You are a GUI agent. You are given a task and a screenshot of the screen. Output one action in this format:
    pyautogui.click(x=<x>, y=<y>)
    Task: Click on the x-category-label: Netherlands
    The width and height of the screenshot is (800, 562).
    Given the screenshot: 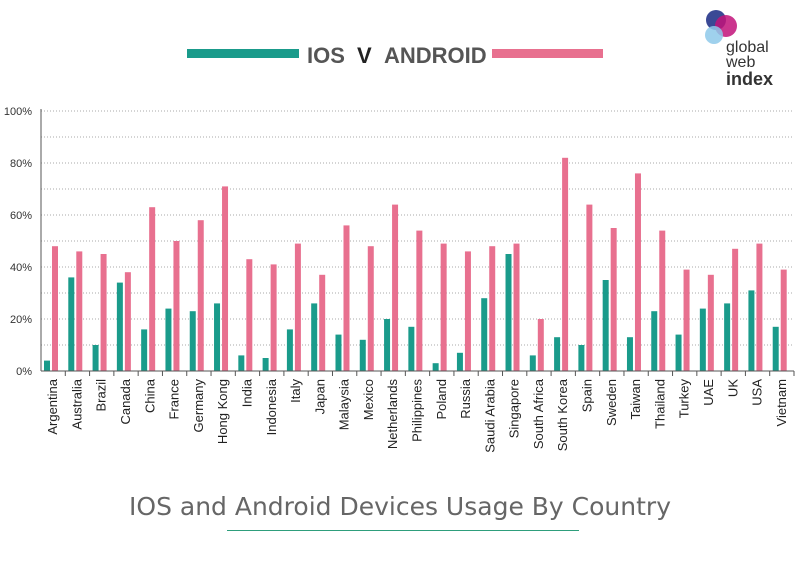 What is the action you would take?
    pyautogui.click(x=392, y=414)
    